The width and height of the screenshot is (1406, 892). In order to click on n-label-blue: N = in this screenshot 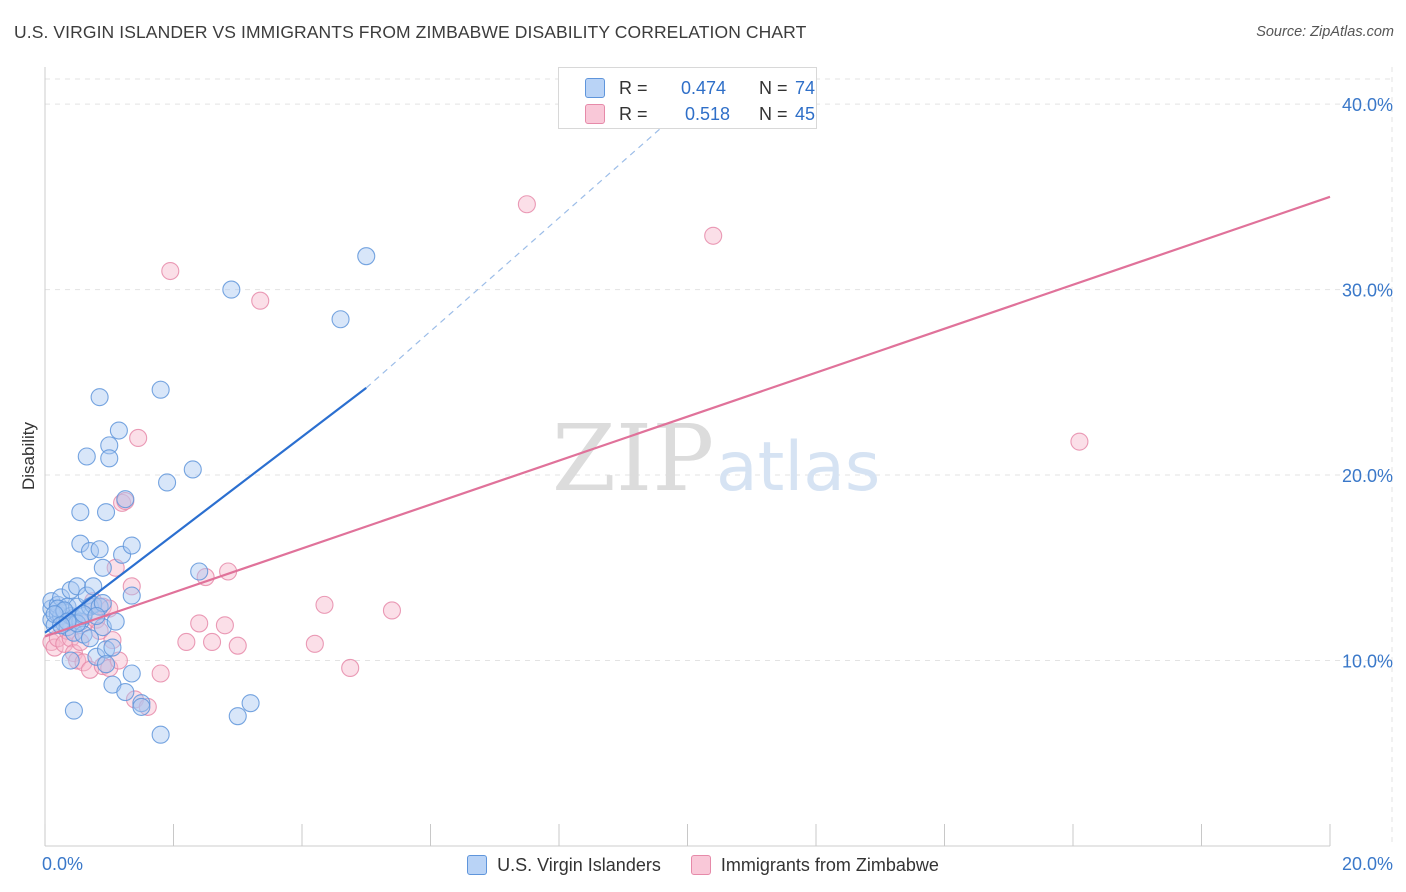, I will do `click(773, 87)`.